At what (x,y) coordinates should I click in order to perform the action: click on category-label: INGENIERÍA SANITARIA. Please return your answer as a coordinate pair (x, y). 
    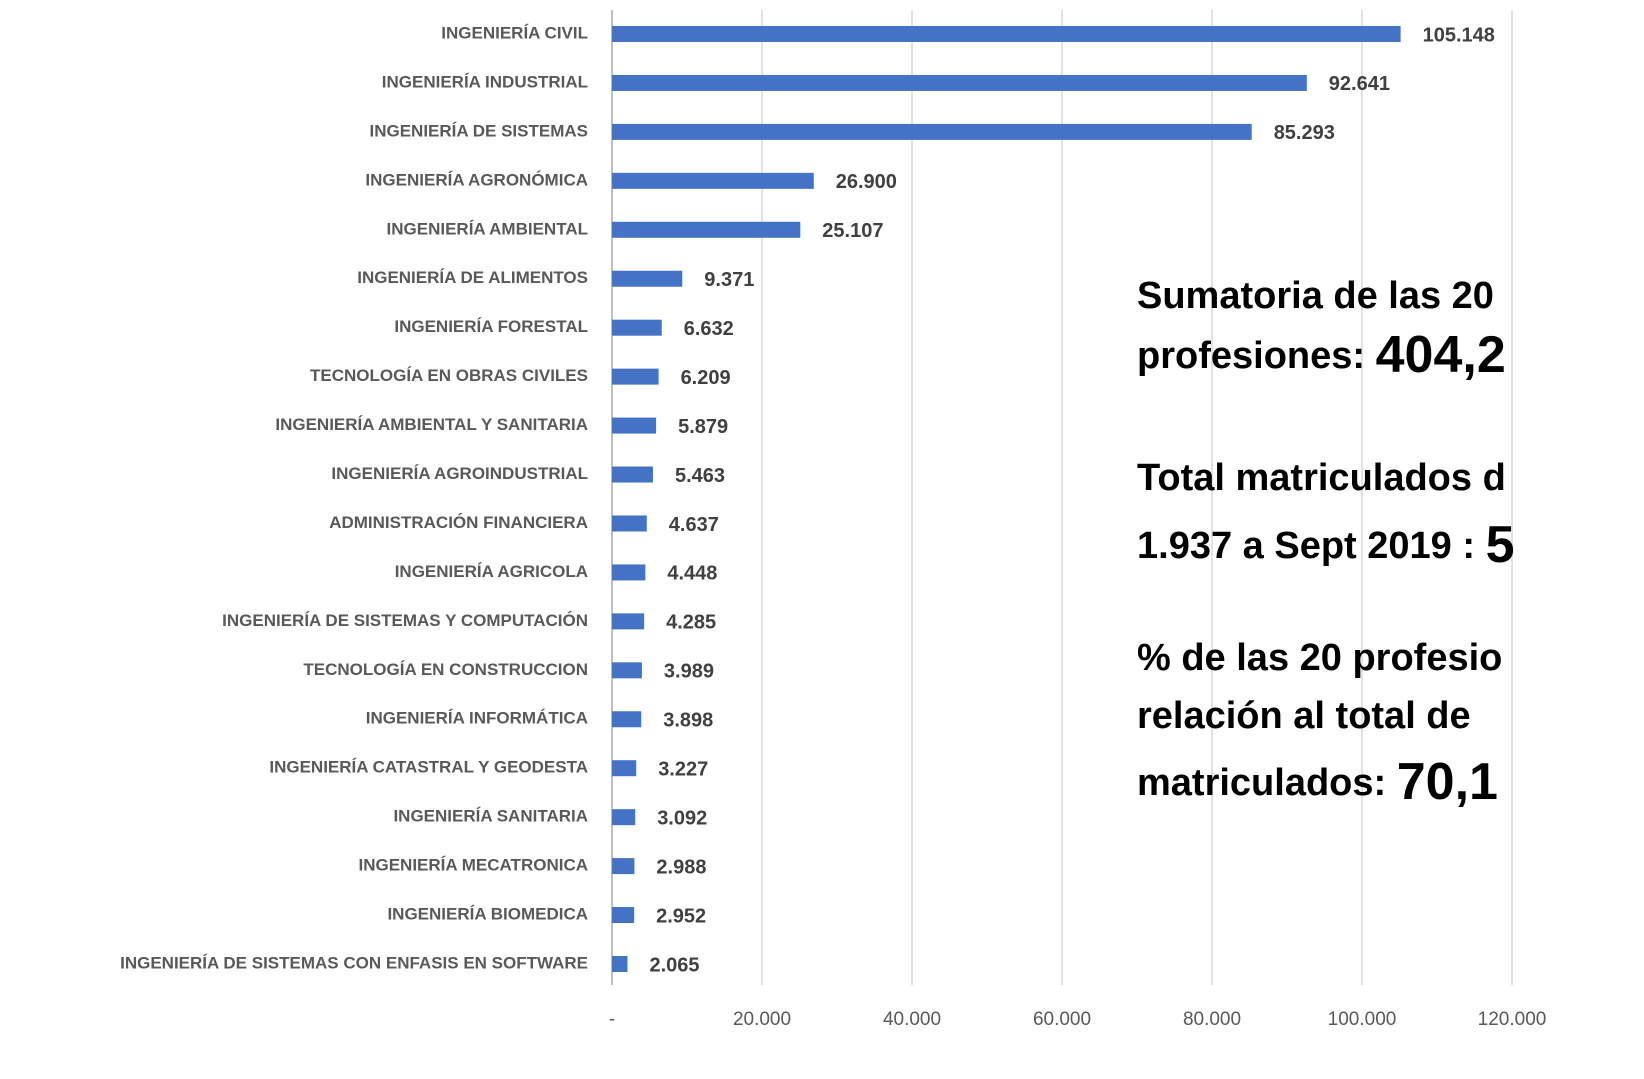
    Looking at the image, I should click on (490, 816).